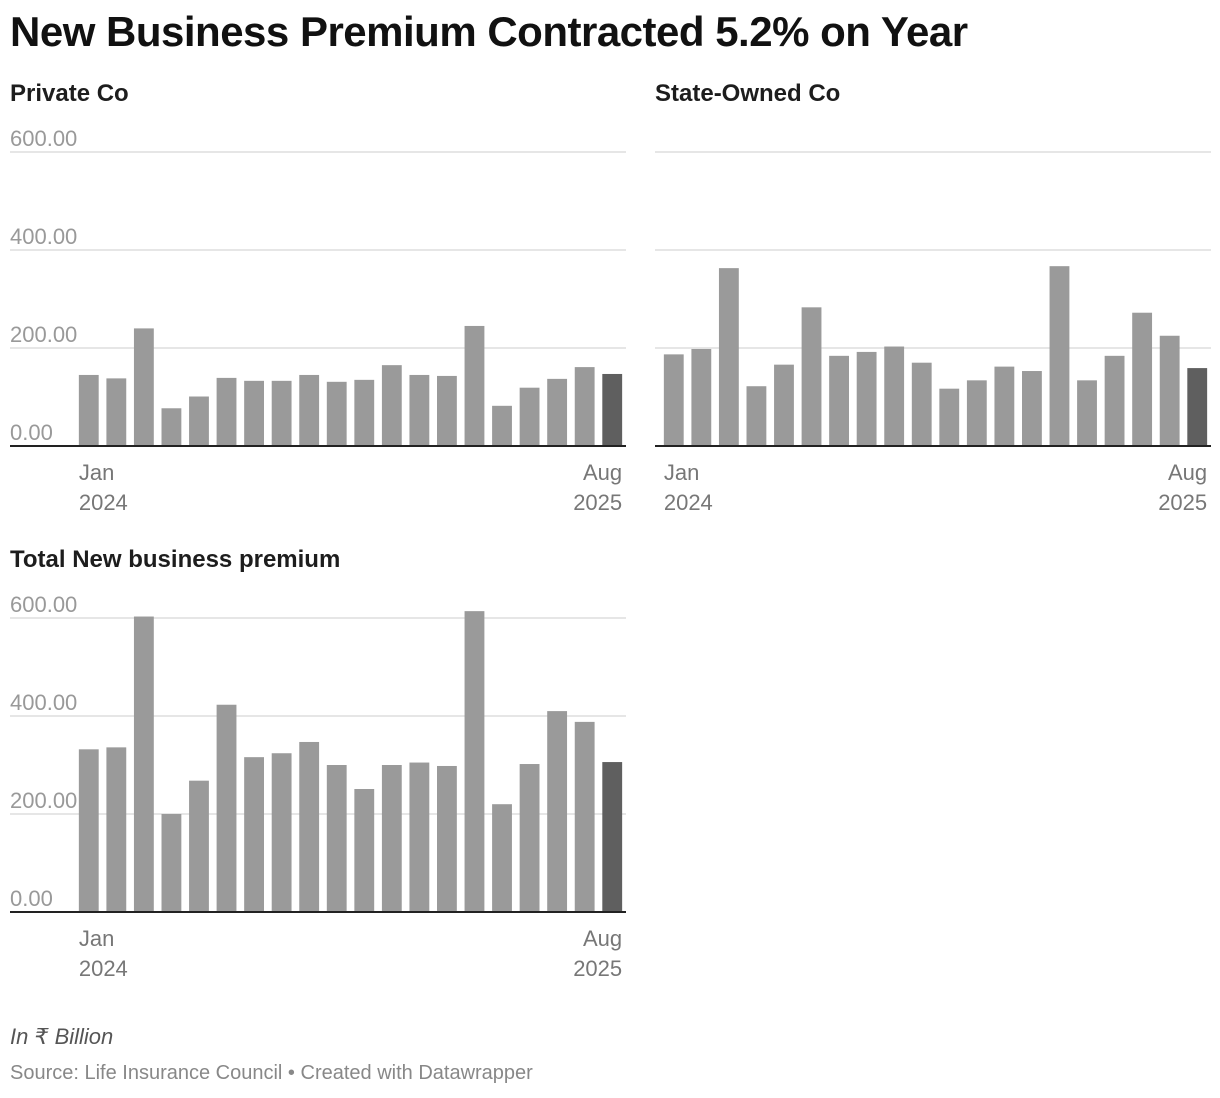 This screenshot has width=1220, height=1098. Describe the element at coordinates (416, 1073) in the screenshot. I see `source-credit: Created with Datawrapper` at that location.